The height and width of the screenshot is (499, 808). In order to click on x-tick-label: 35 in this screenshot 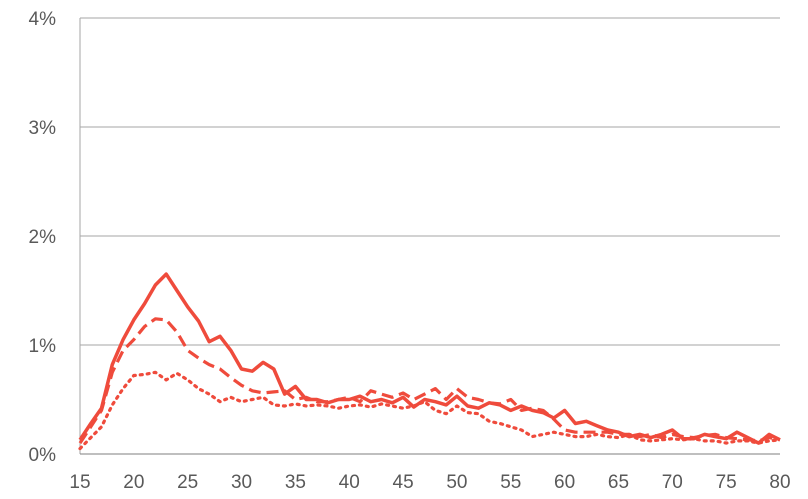, I will do `click(295, 482)`.